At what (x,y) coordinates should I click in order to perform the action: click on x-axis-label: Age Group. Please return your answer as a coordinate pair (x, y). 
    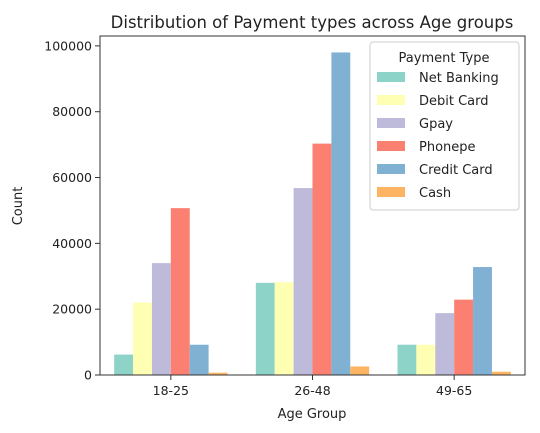
    Looking at the image, I should click on (312, 414).